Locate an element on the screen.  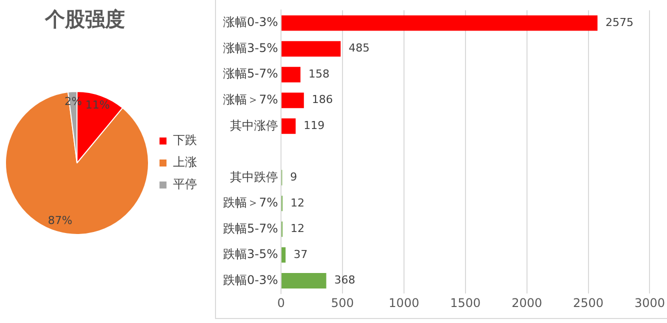
data-label: 158 is located at coordinates (319, 73).